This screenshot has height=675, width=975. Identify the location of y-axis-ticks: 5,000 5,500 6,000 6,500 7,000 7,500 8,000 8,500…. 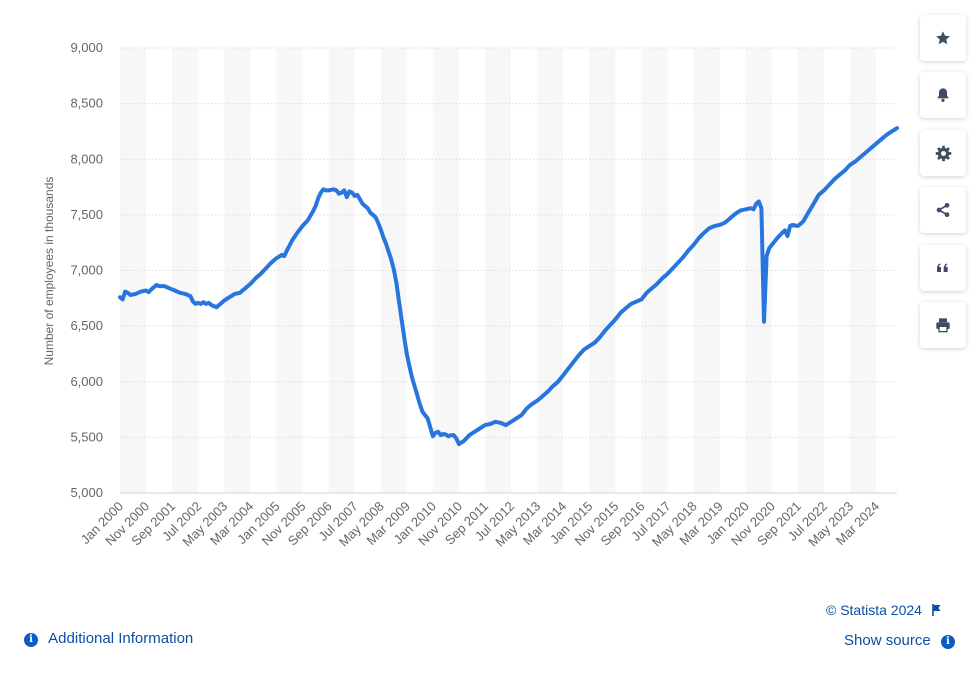
(86, 270).